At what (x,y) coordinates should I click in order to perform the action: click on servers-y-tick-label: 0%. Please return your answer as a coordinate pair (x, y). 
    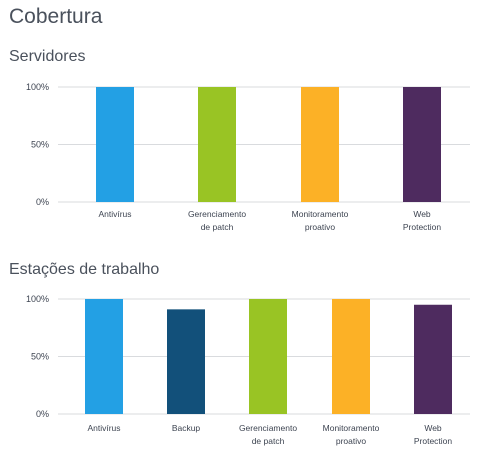
    Looking at the image, I should click on (42, 202).